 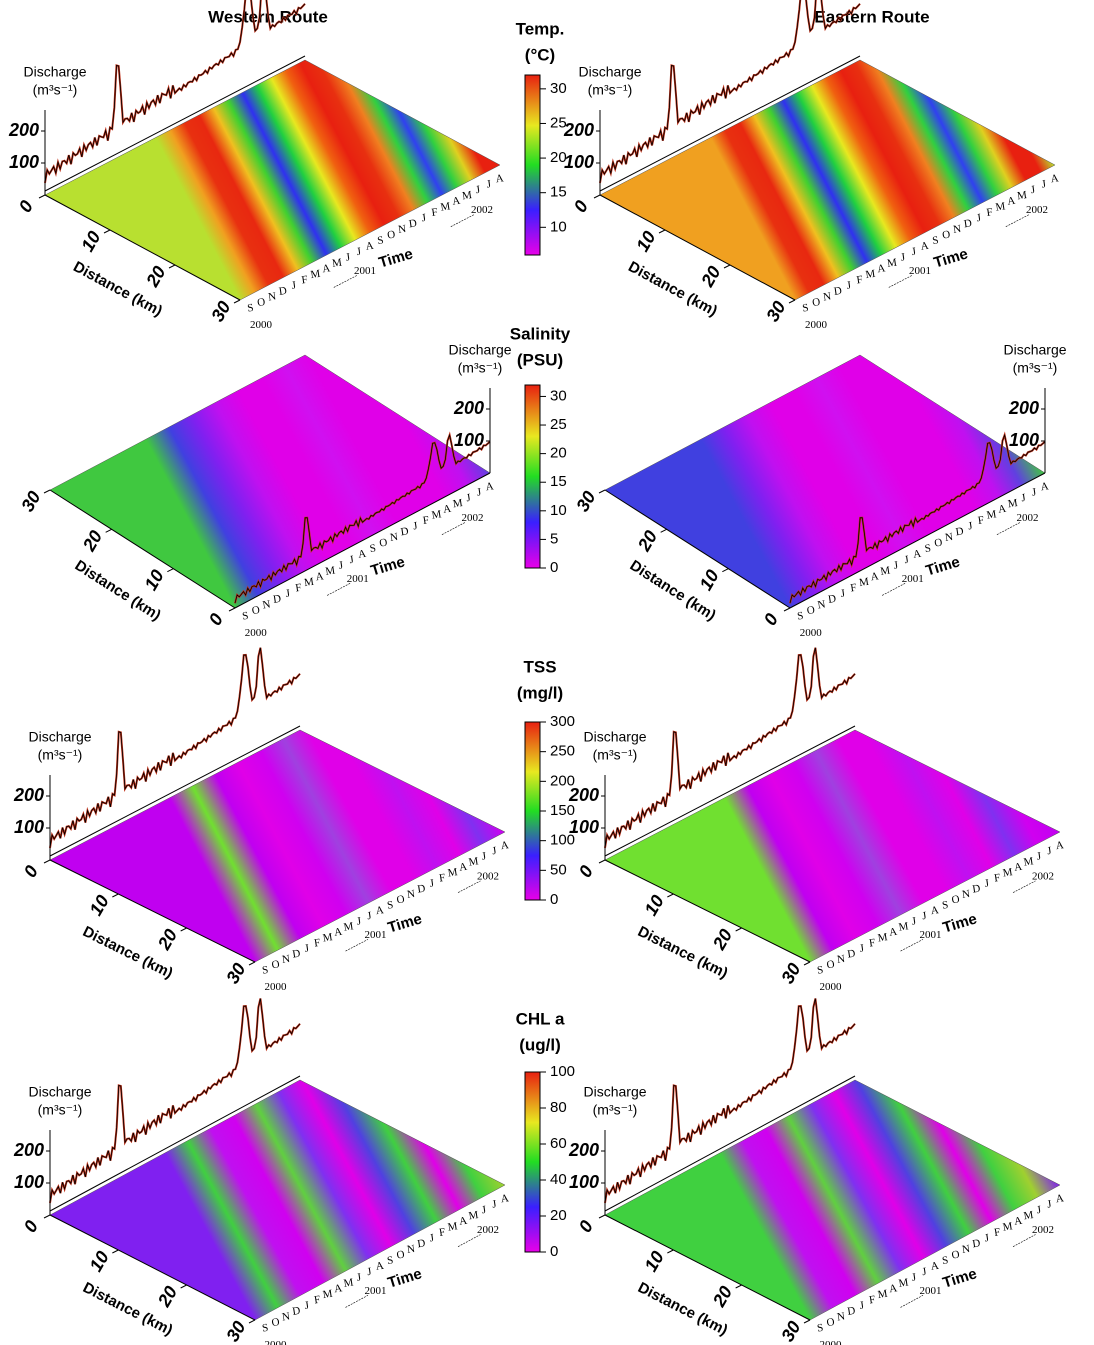 What do you see at coordinates (540, 1018) in the screenshot?
I see `colorbar-title: CHL a` at bounding box center [540, 1018].